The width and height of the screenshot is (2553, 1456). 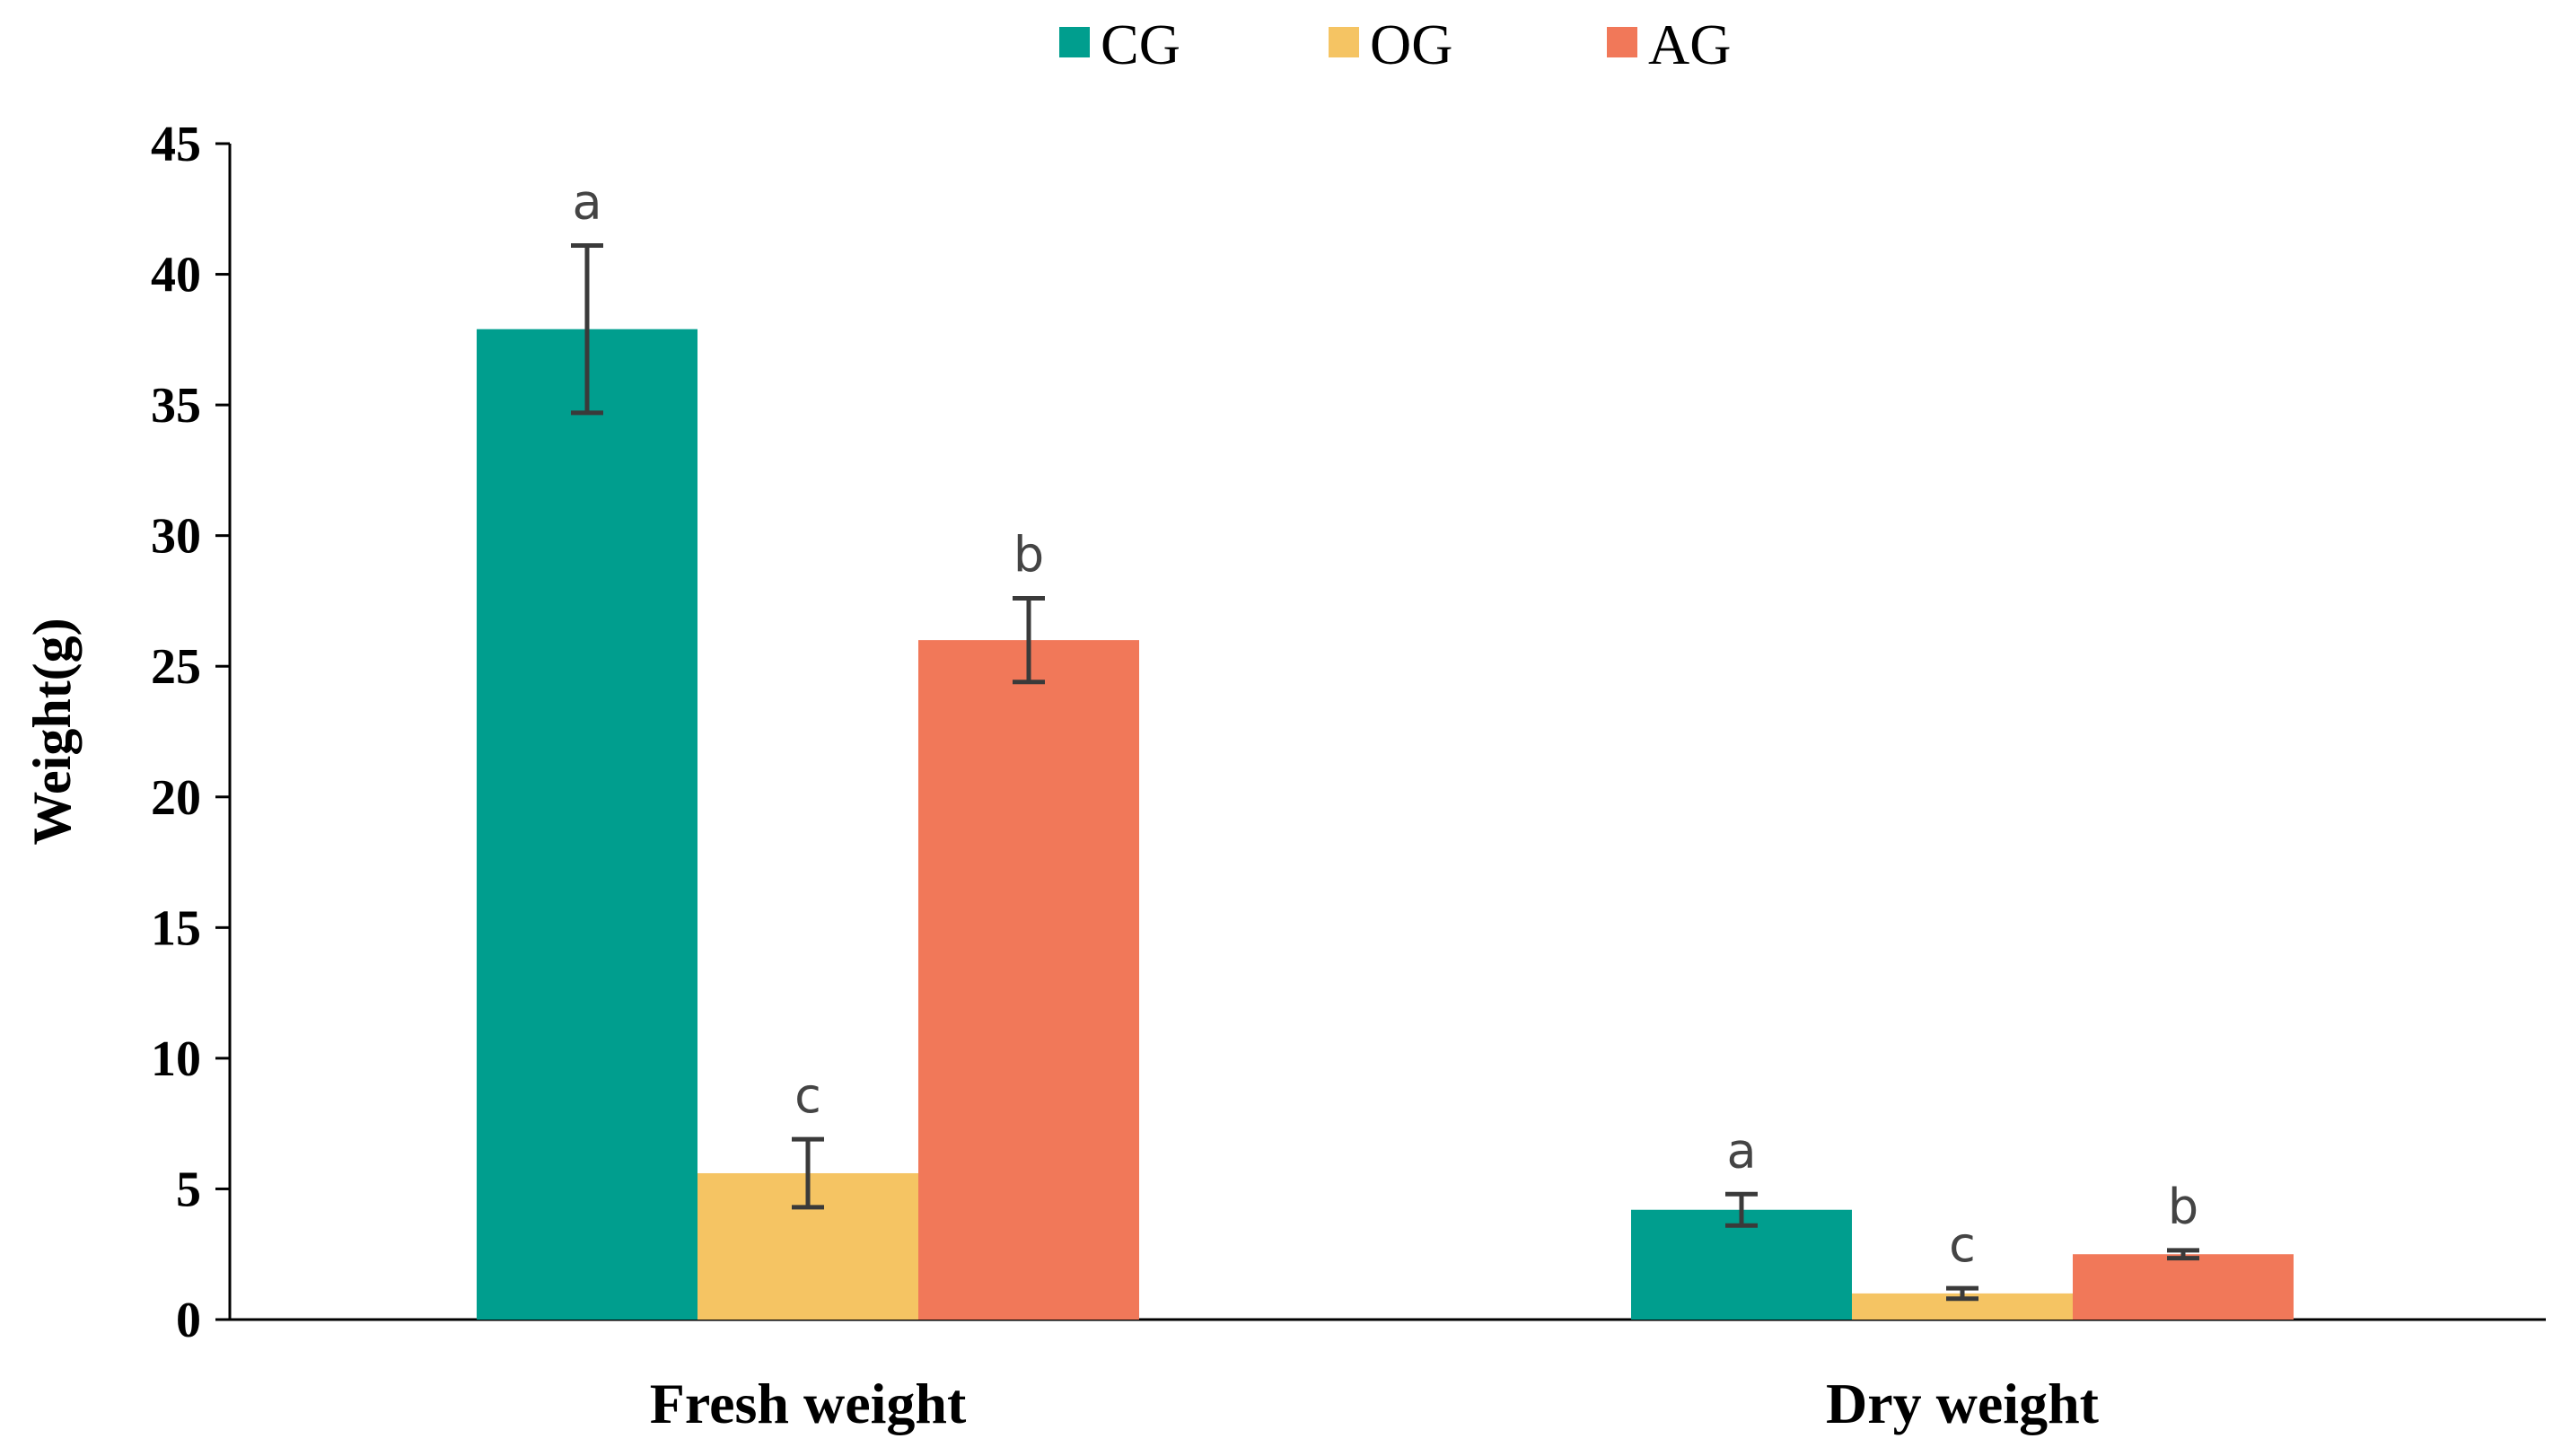 What do you see at coordinates (189, 1321) in the screenshot?
I see `y-tick-label: 0` at bounding box center [189, 1321].